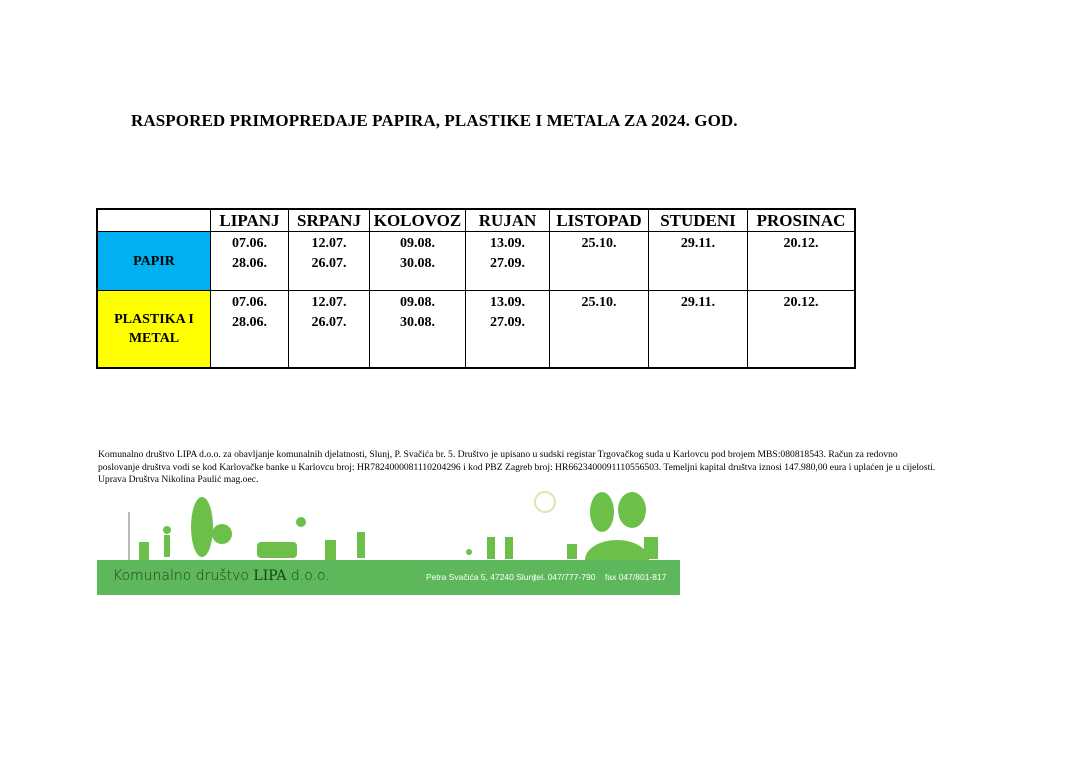 Image resolution: width=1080 pixels, height=764 pixels. What do you see at coordinates (301, 522) in the screenshot?
I see `balloon-icon` at bounding box center [301, 522].